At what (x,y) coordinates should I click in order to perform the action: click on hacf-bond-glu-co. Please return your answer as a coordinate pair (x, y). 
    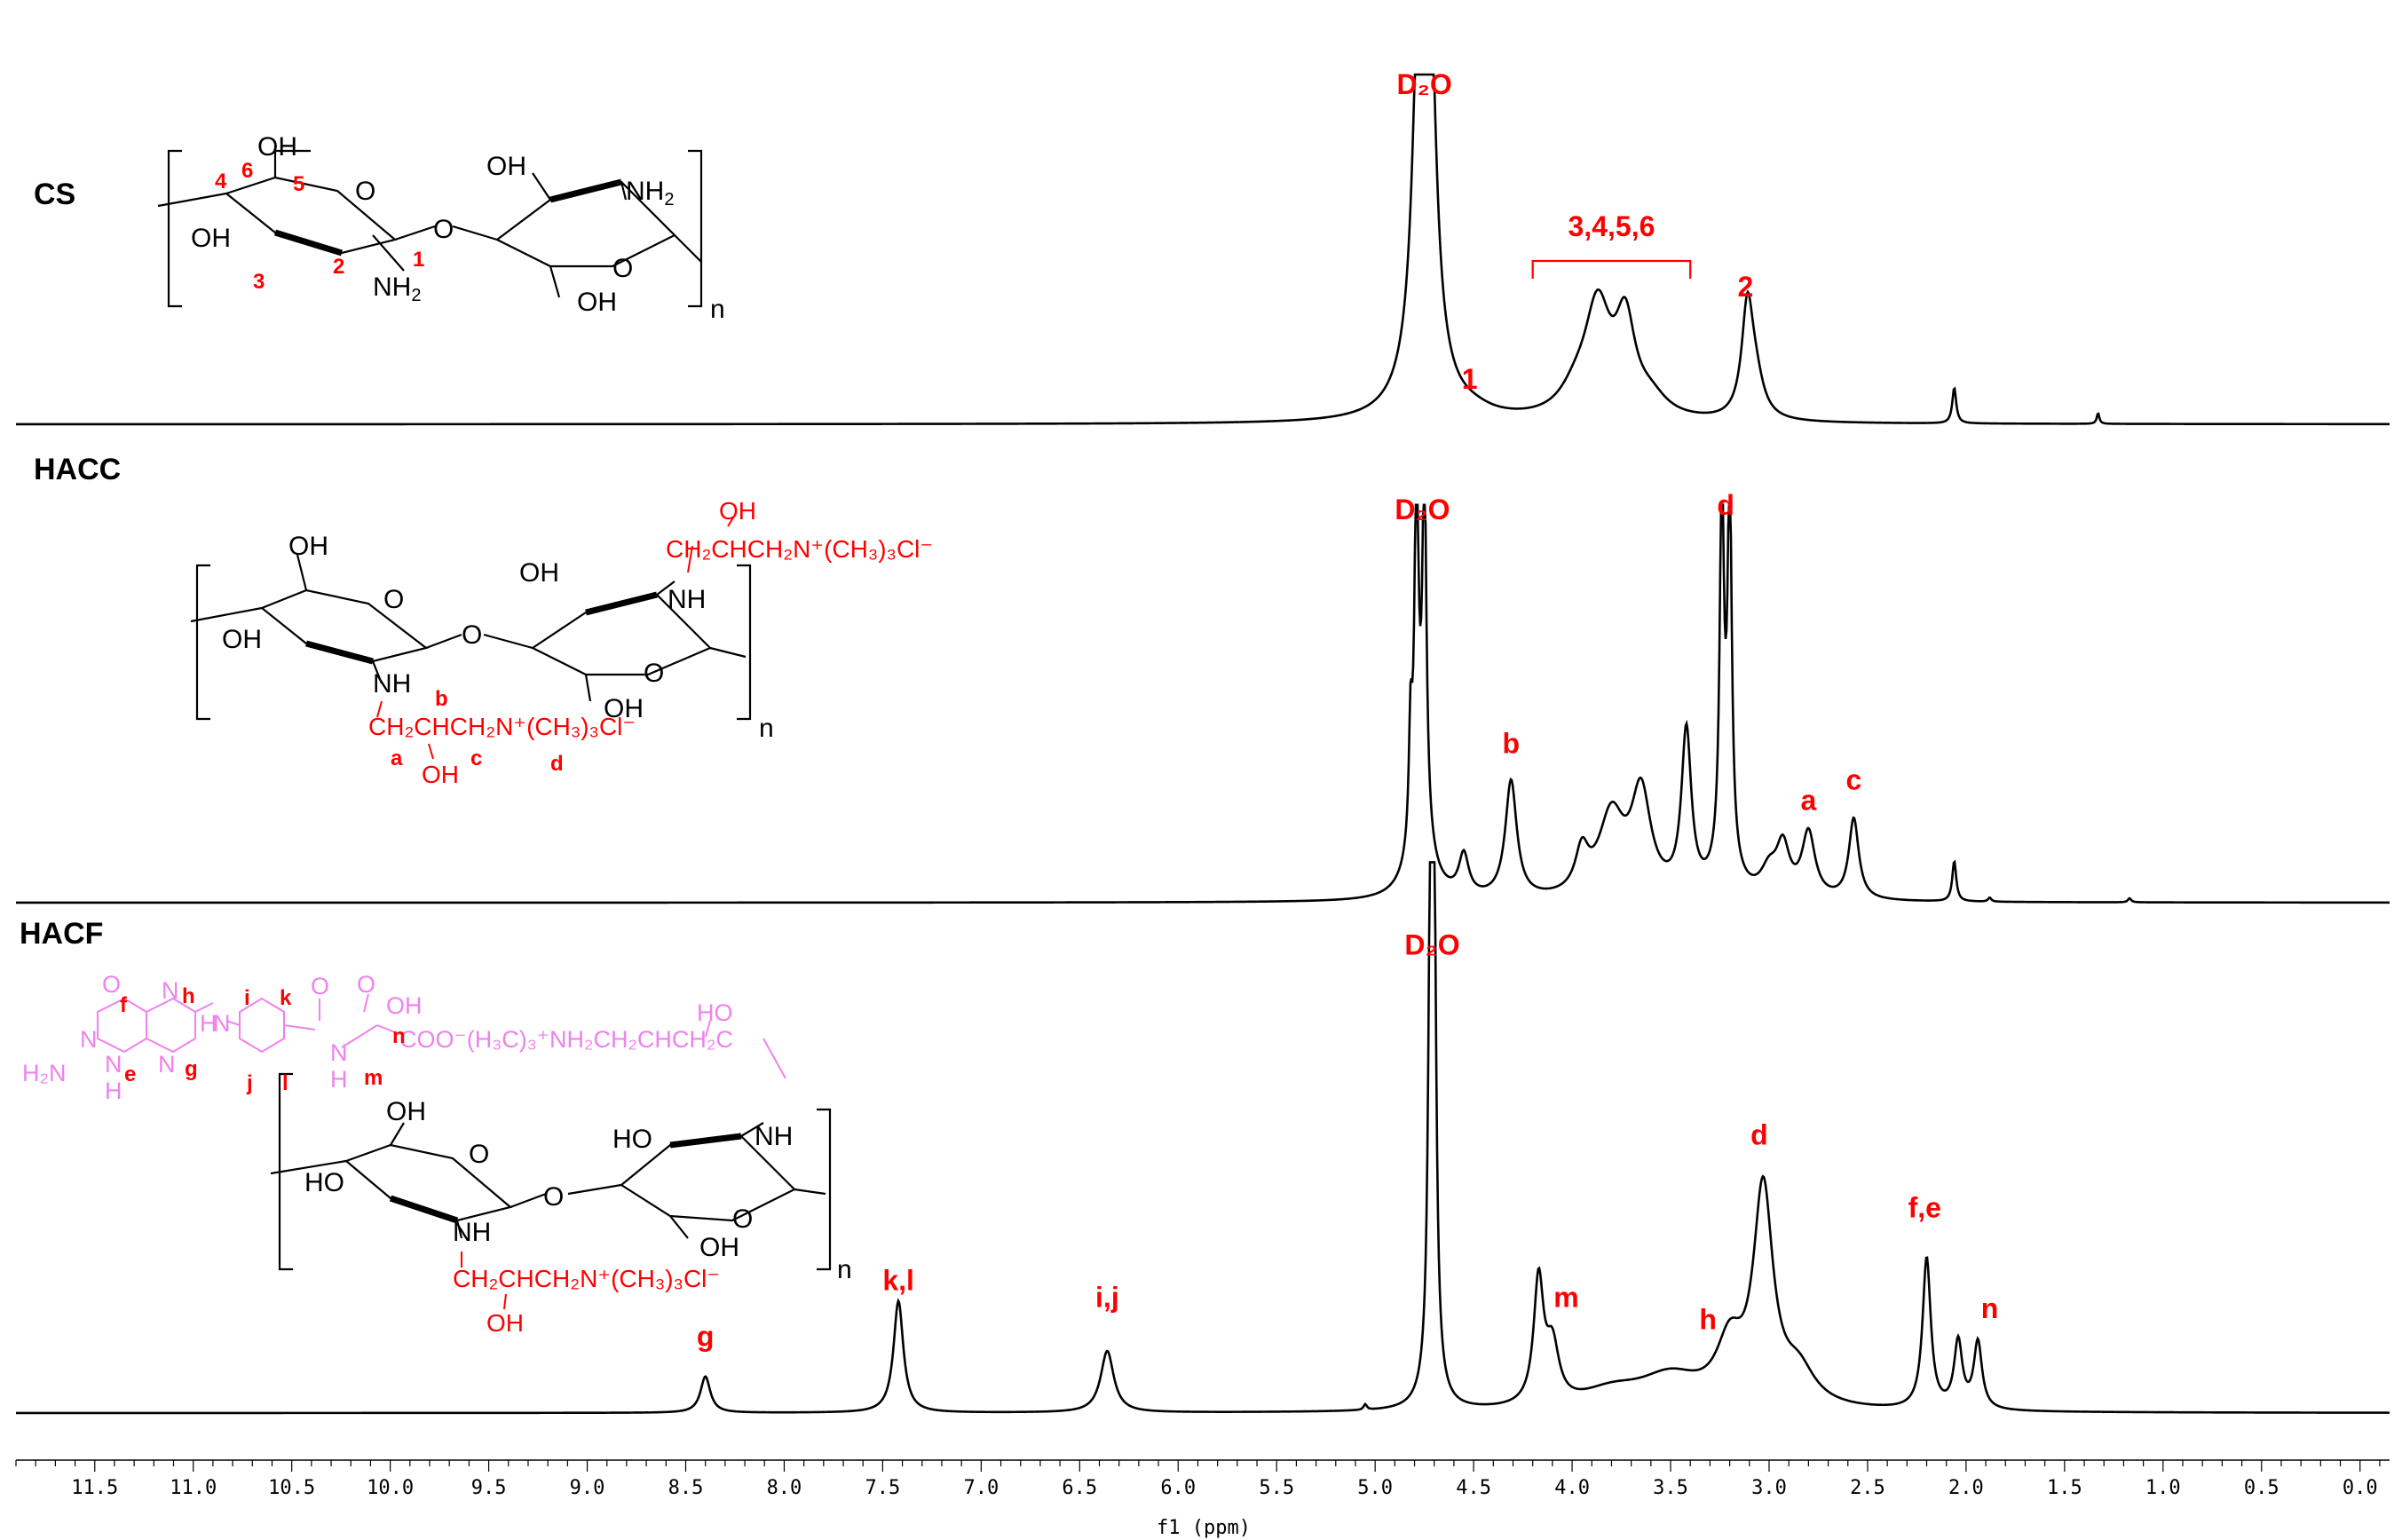
    Looking at the image, I should click on (366, 1003).